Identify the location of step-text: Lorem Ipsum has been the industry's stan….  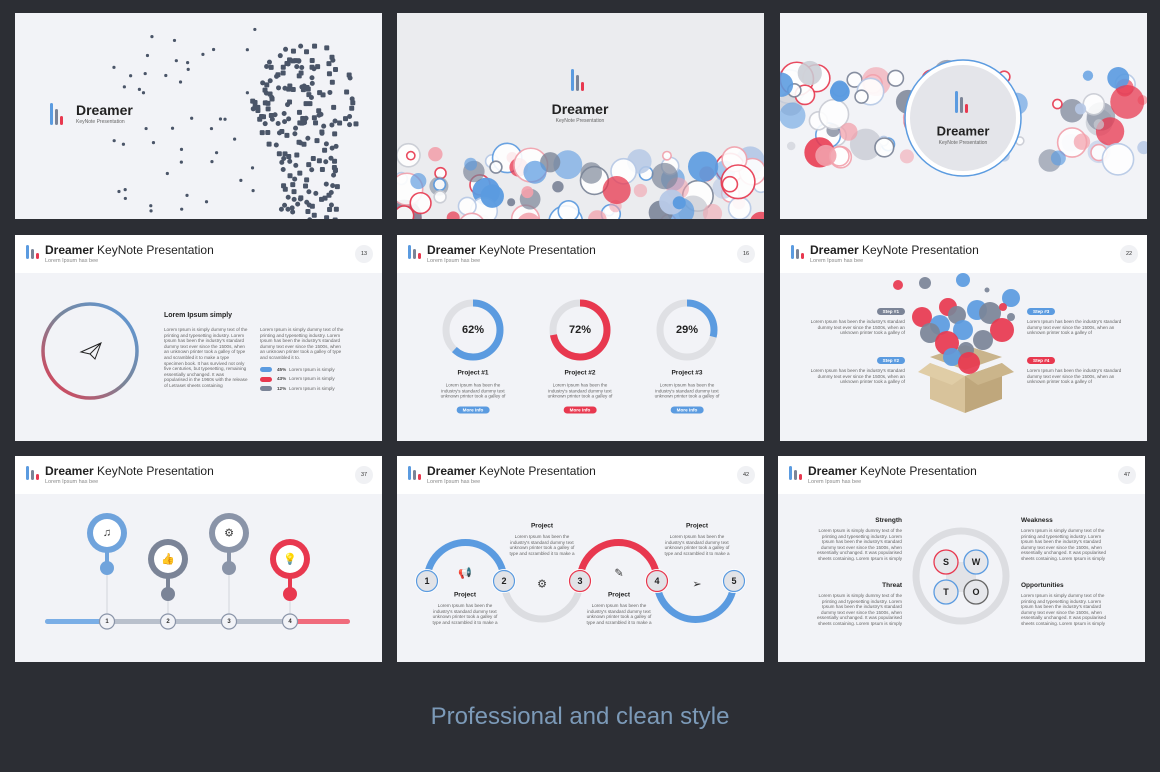
(857, 327).